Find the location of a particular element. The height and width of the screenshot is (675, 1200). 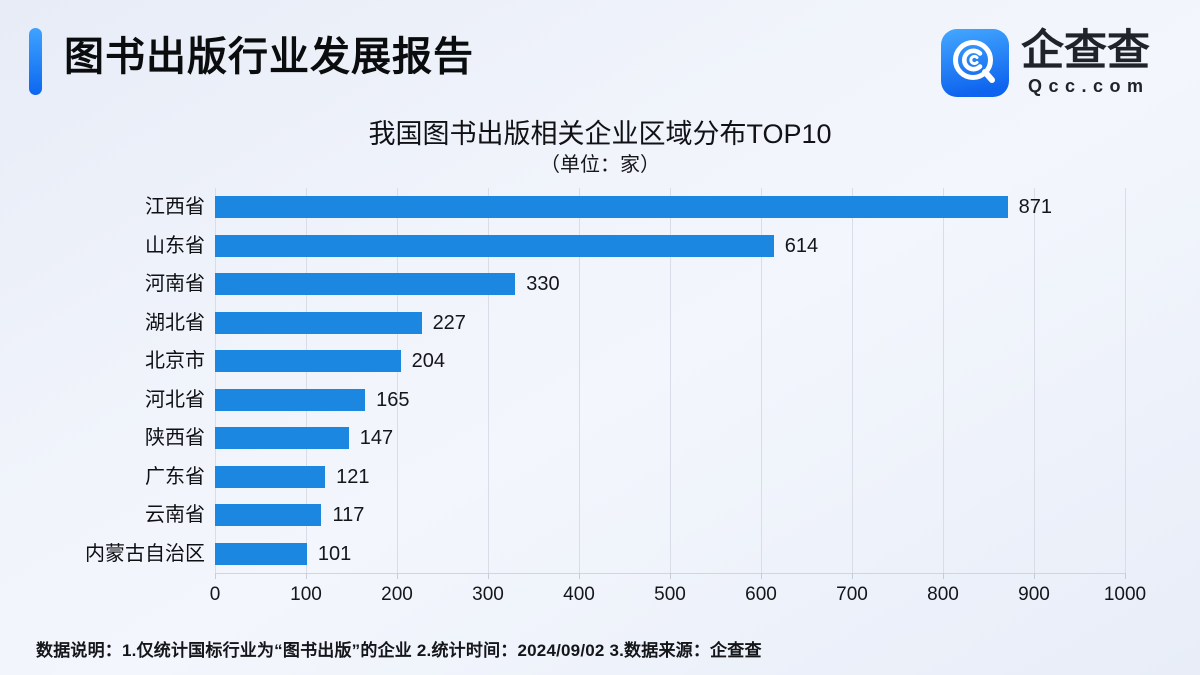

bar-value-label: 614 is located at coordinates (801, 245).